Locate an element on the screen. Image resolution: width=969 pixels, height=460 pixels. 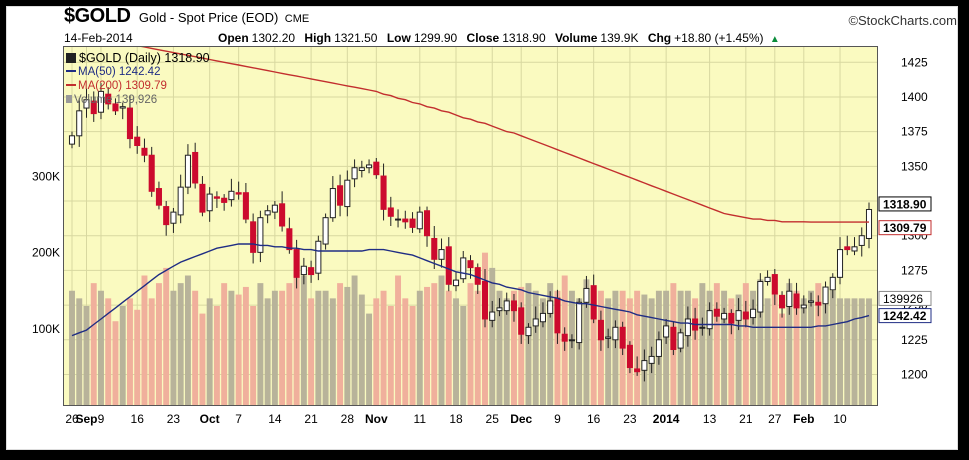
x-tick-label: 2014 is located at coordinates (666, 419).